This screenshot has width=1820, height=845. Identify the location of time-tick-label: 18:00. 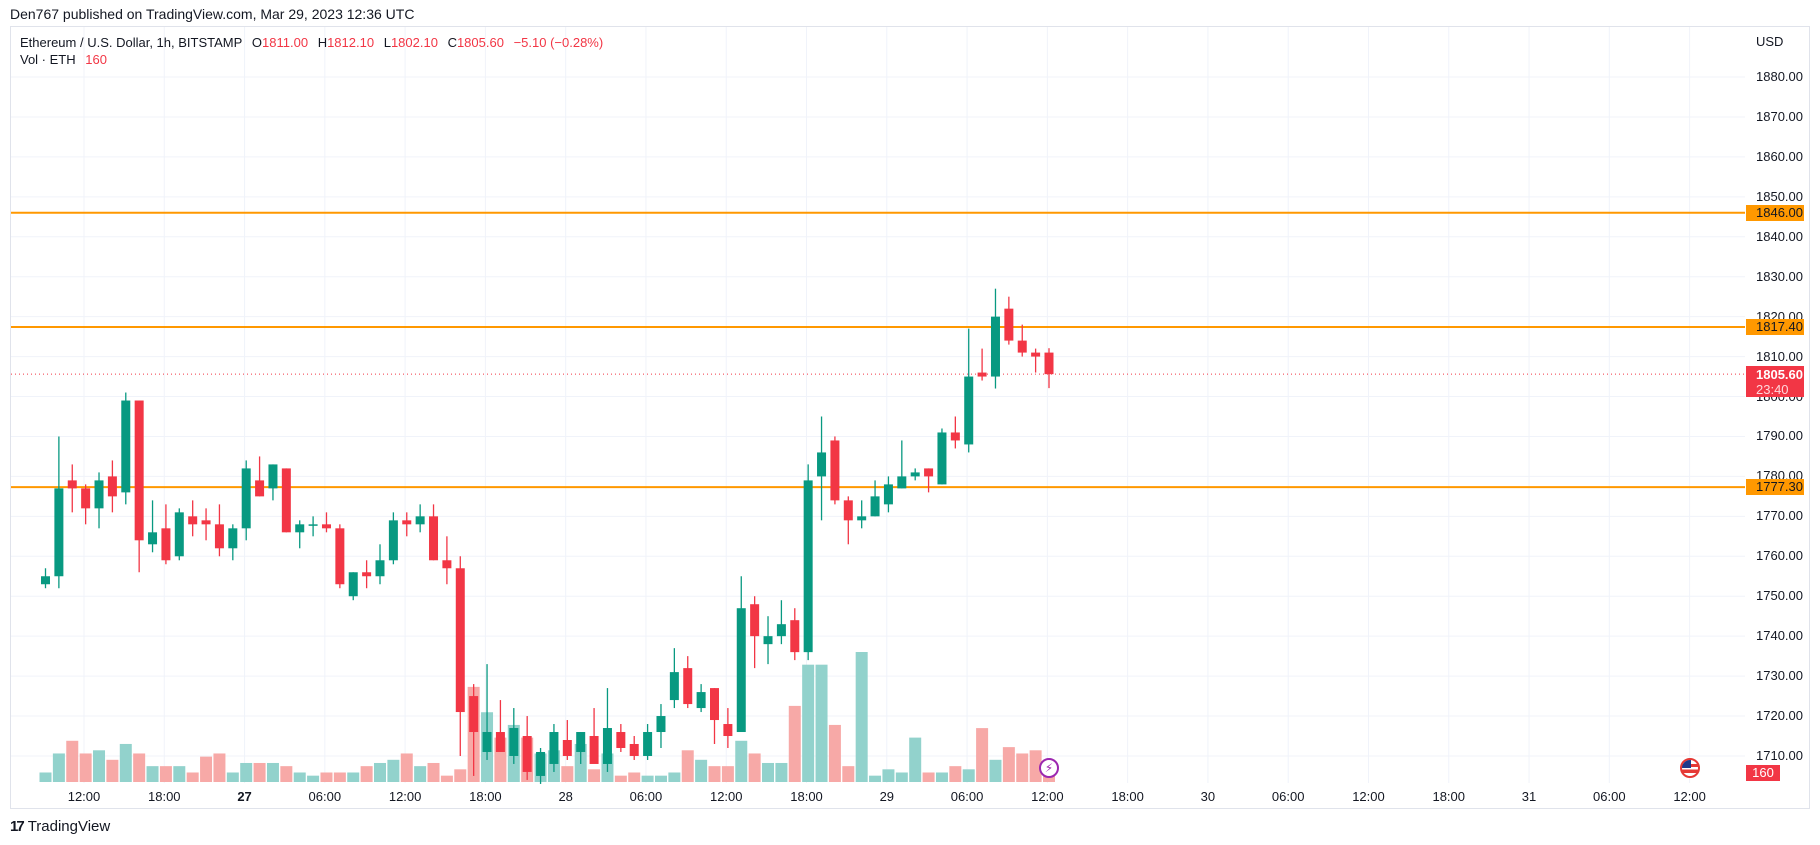
(1449, 796).